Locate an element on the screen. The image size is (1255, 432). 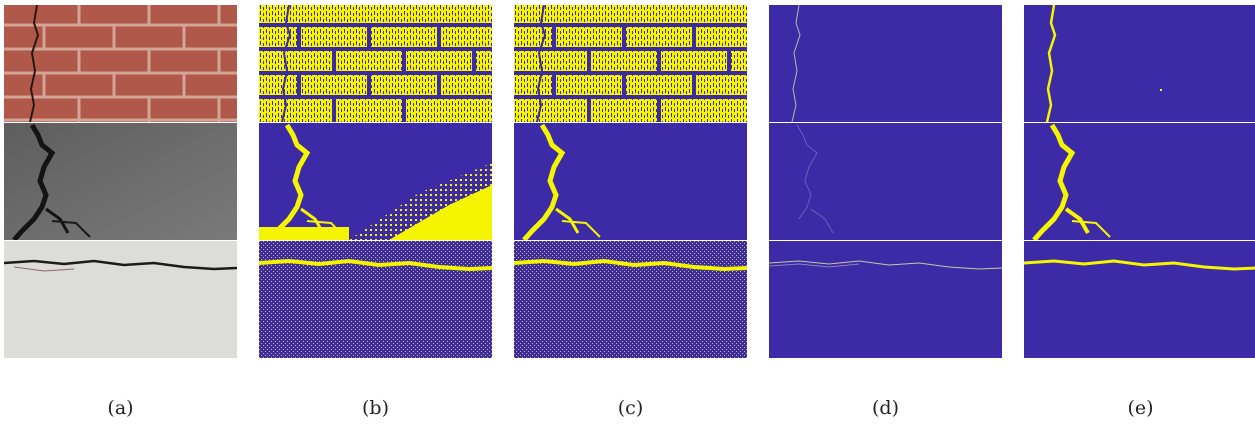
photo-gray-wall is located at coordinates (120, 181).